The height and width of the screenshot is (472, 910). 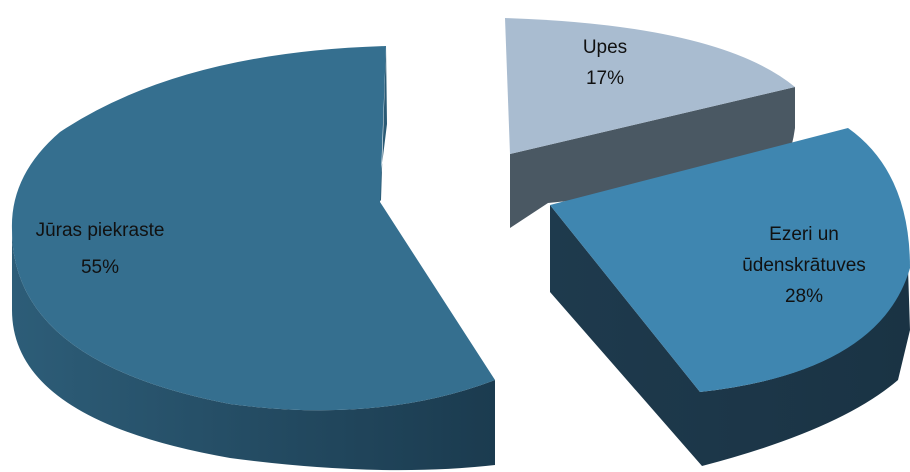 What do you see at coordinates (804, 296) in the screenshot?
I see `label-ezeri-value: 28%` at bounding box center [804, 296].